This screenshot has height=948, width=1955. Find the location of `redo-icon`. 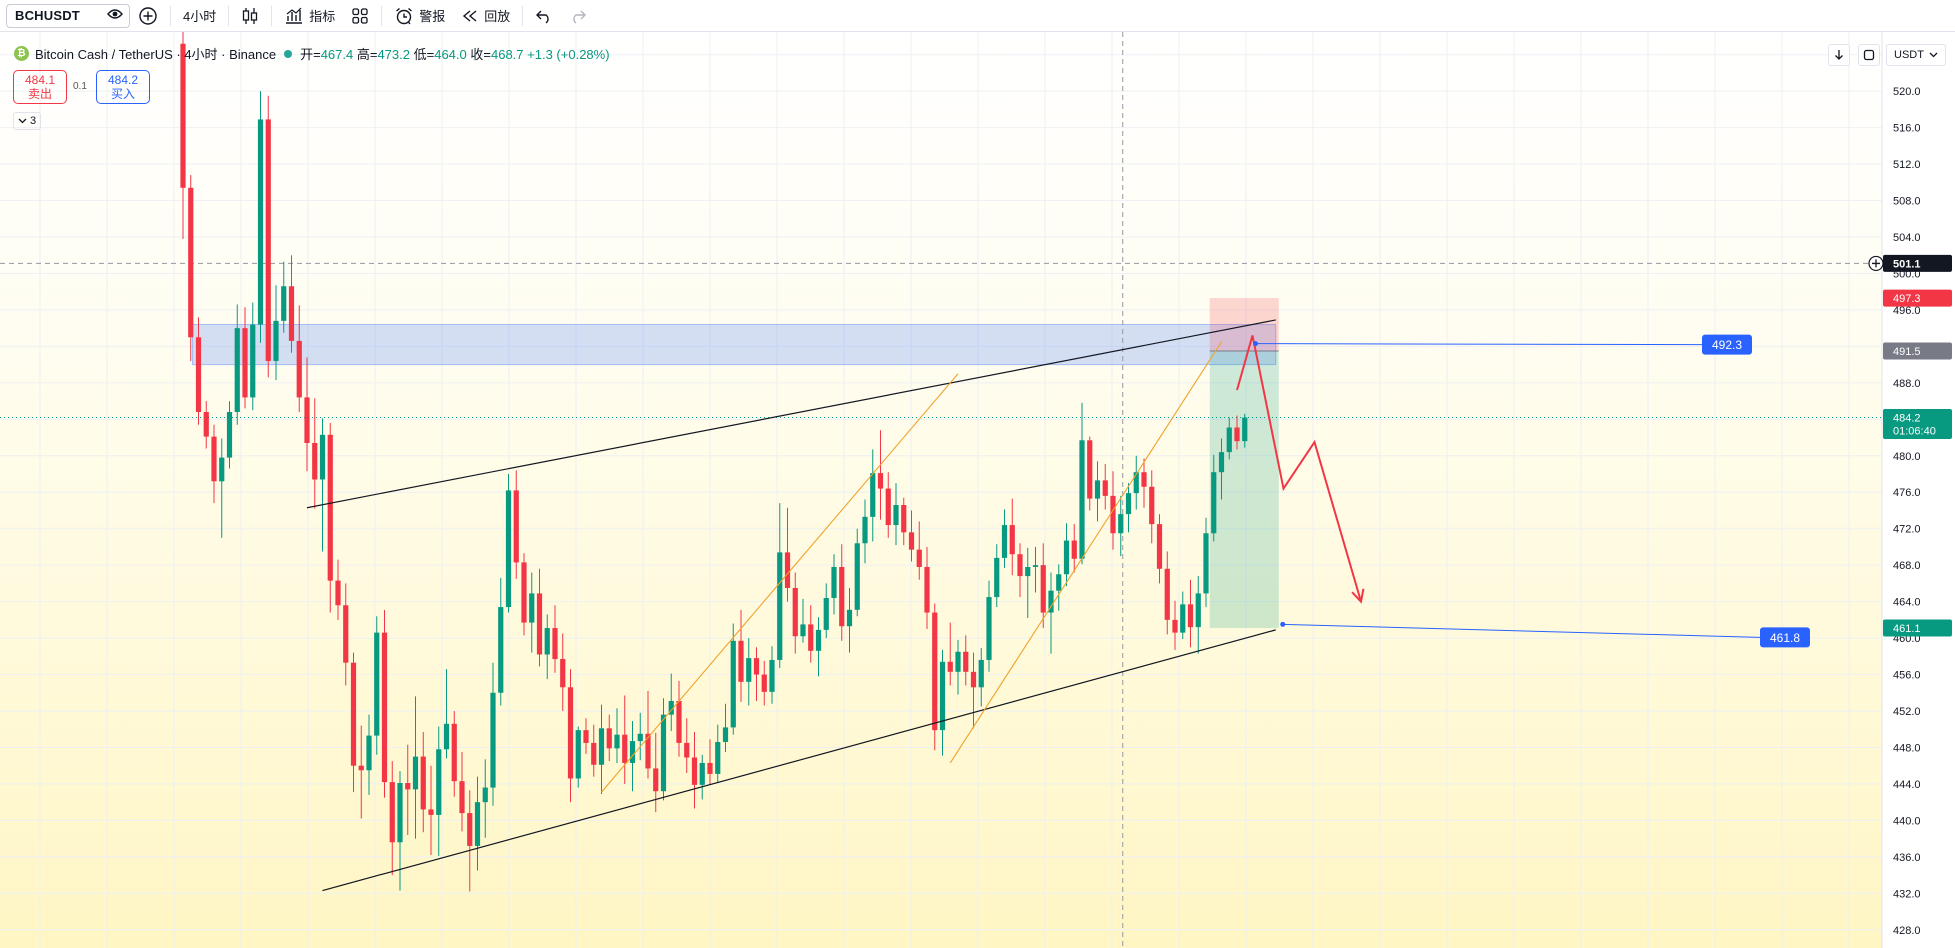

redo-icon is located at coordinates (580, 17).